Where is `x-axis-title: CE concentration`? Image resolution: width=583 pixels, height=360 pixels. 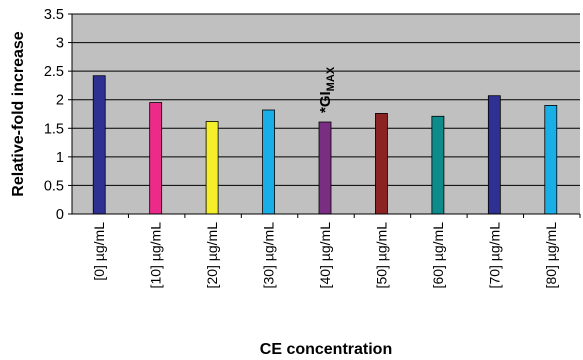
x-axis-title: CE concentration is located at coordinates (326, 349).